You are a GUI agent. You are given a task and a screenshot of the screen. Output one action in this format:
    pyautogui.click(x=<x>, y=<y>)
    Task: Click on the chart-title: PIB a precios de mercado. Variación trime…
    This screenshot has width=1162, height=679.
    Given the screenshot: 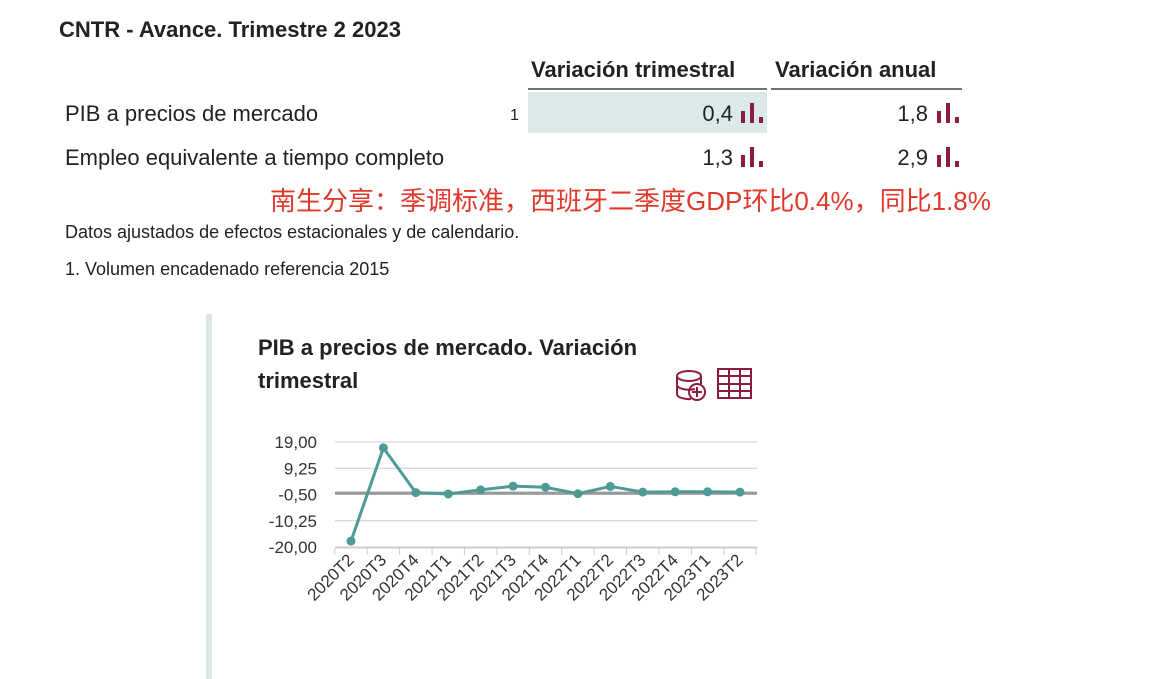 What is the action you would take?
    pyautogui.click(x=447, y=364)
    